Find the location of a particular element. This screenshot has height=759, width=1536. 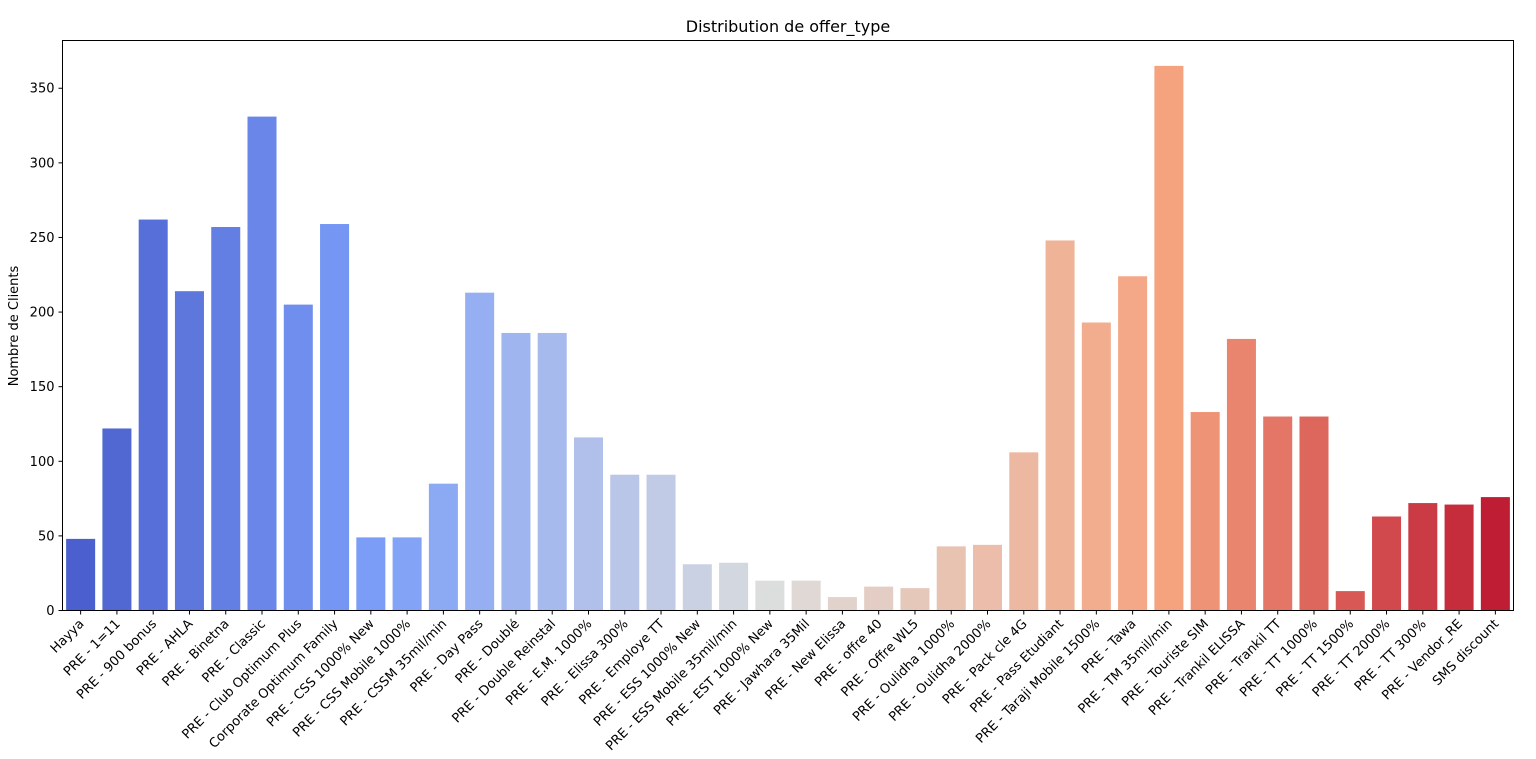

x-tick-label: PRE - Classic is located at coordinates (234, 651).